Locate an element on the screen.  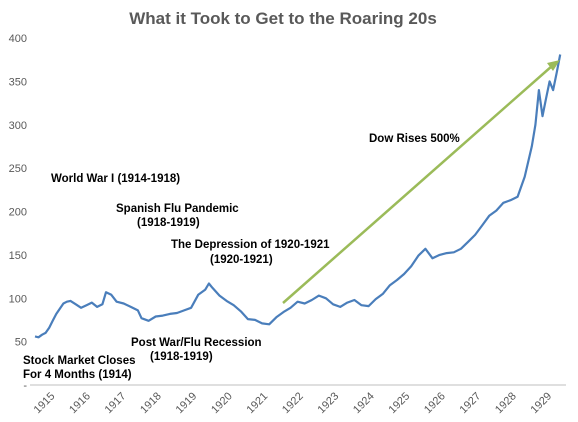
annotation-market-closes: Stock Market Closes is located at coordinates (79, 361).